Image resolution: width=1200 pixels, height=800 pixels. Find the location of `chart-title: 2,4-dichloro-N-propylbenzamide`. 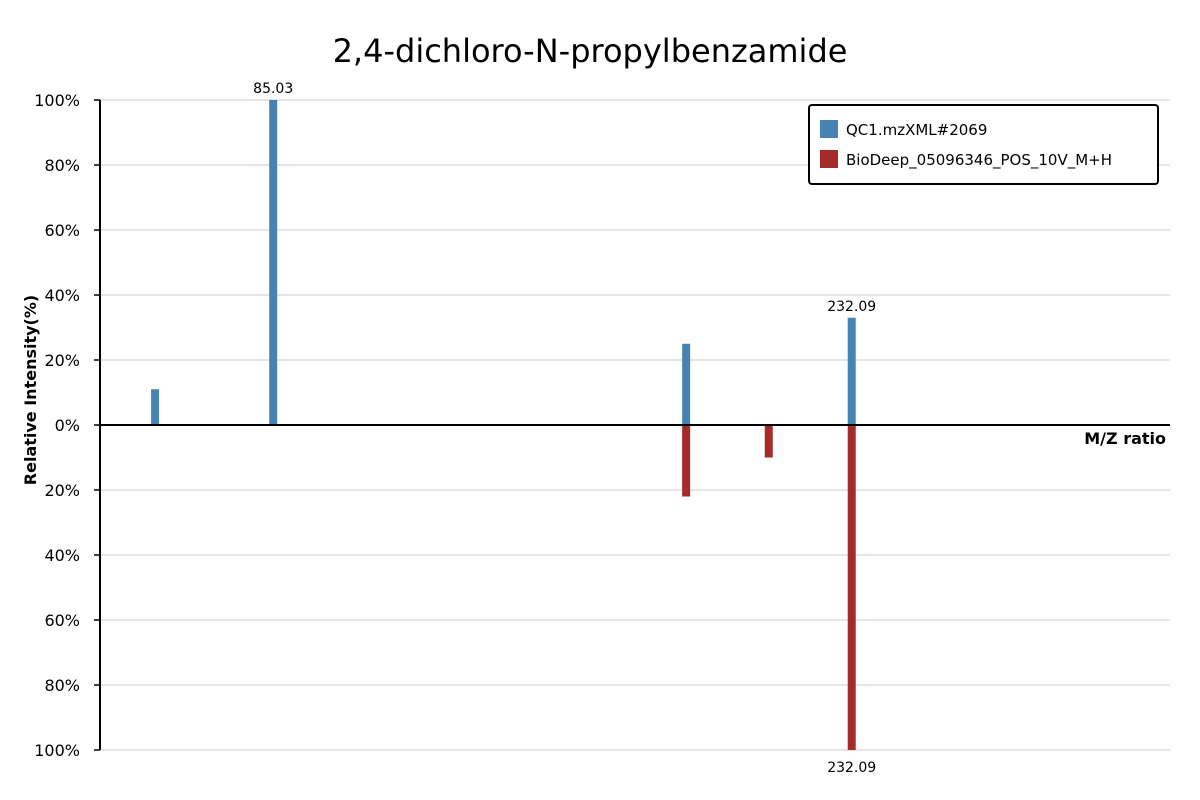

chart-title: 2,4-dichloro-N-propylbenzamide is located at coordinates (590, 51).